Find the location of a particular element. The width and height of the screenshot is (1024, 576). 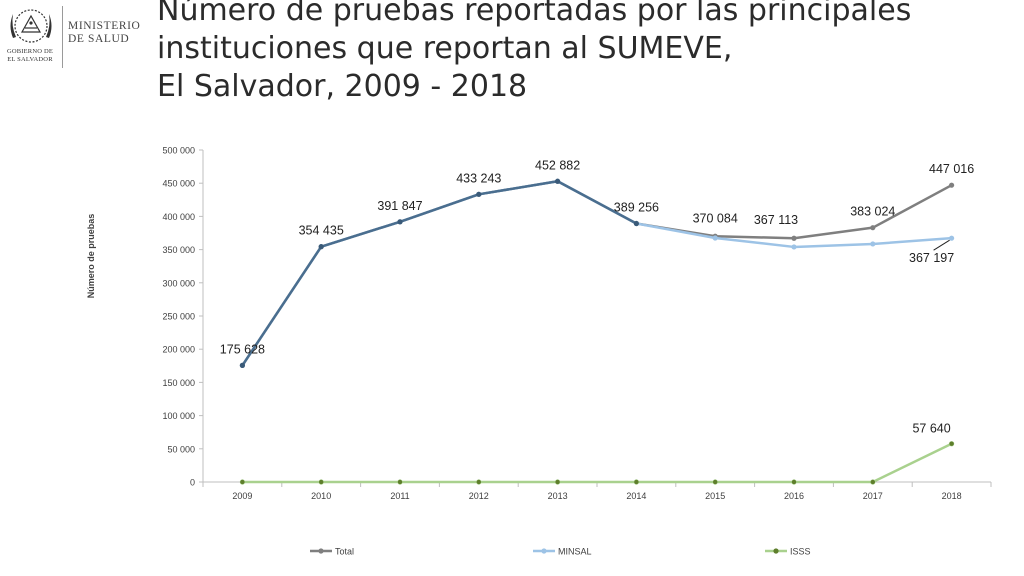

government-label: GOBIERNO DE EL SALVADOR is located at coordinates (30, 56).